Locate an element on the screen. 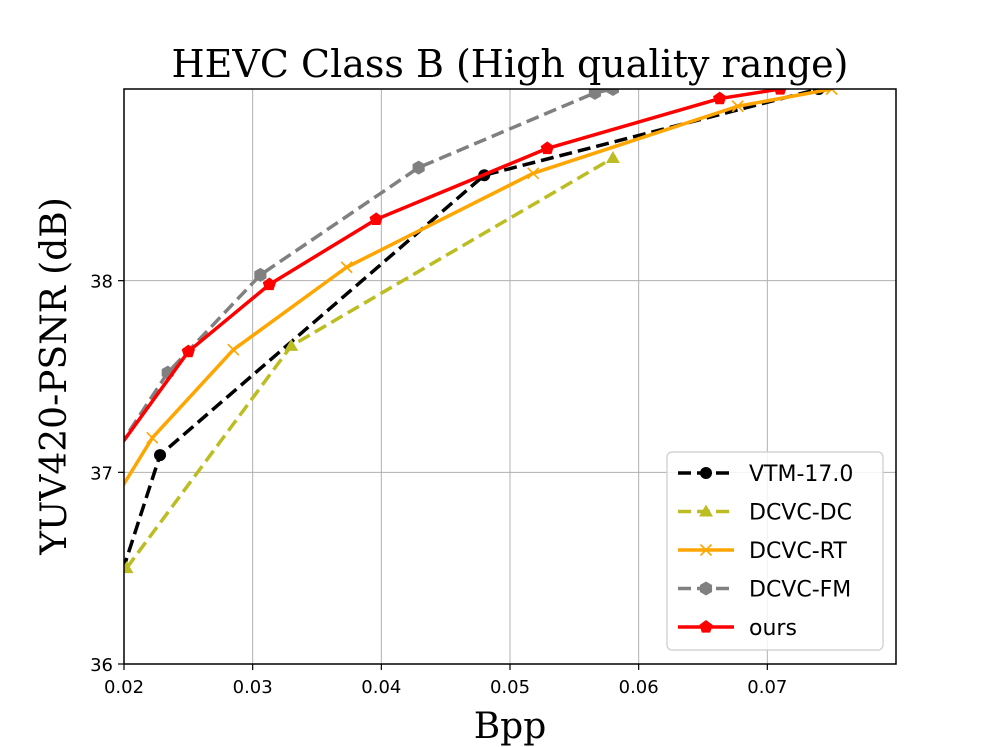 Image resolution: width=996 pixels, height=747 pixels. legend-label-dcvc-dc: DCVC-DC is located at coordinates (800, 513).